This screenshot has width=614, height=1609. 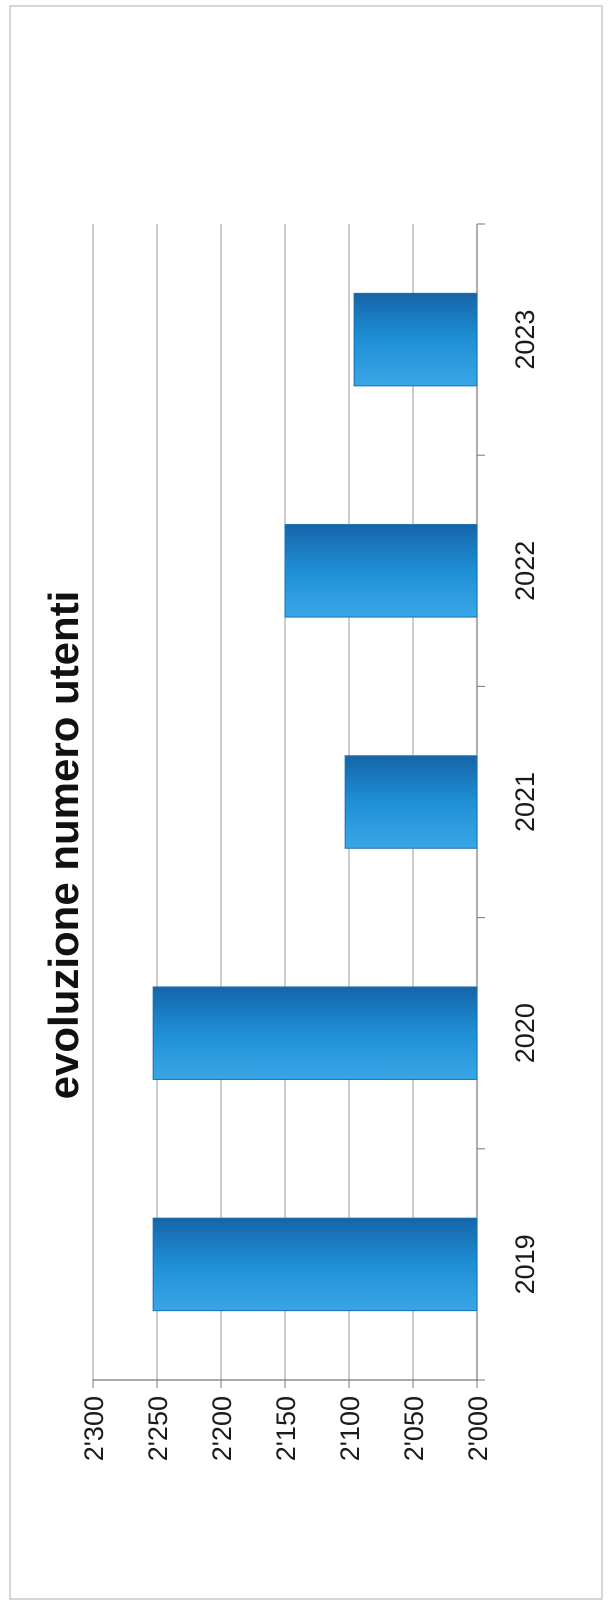 I want to click on value-tick-label: 2'100, so click(x=350, y=1428).